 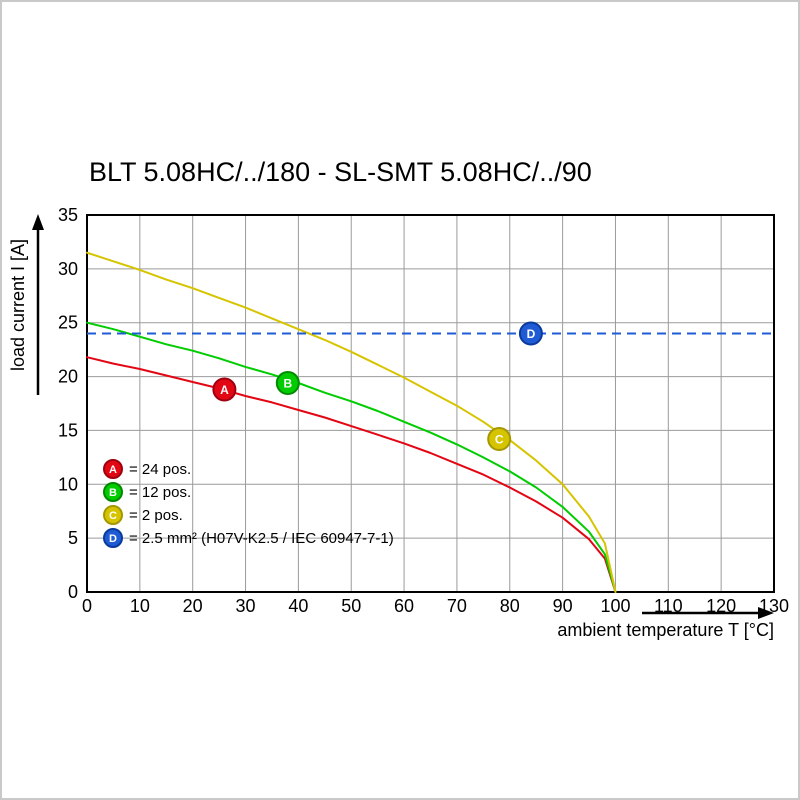 What do you see at coordinates (510, 606) in the screenshot?
I see `tick-label-x-80: 80` at bounding box center [510, 606].